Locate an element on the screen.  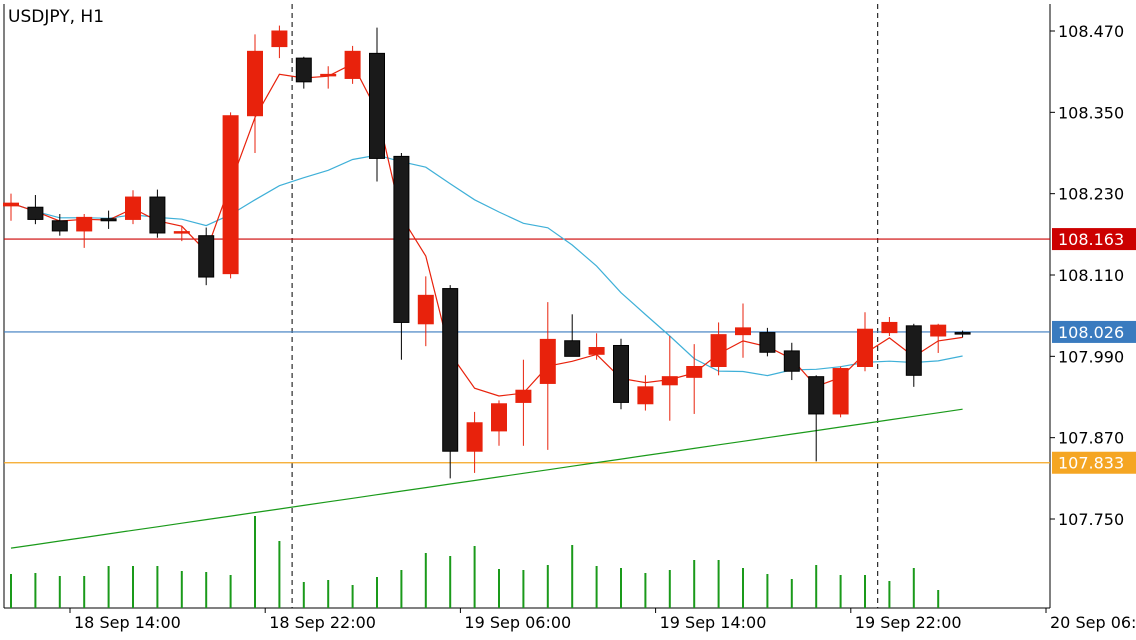
time-tick-label: 18 Sep 14:00 is located at coordinates (127, 622).